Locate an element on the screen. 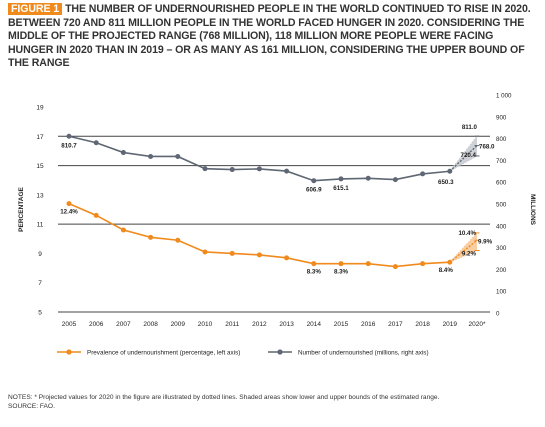 Image resolution: width=545 pixels, height=427 pixels. data-label: 615.1 is located at coordinates (341, 188).